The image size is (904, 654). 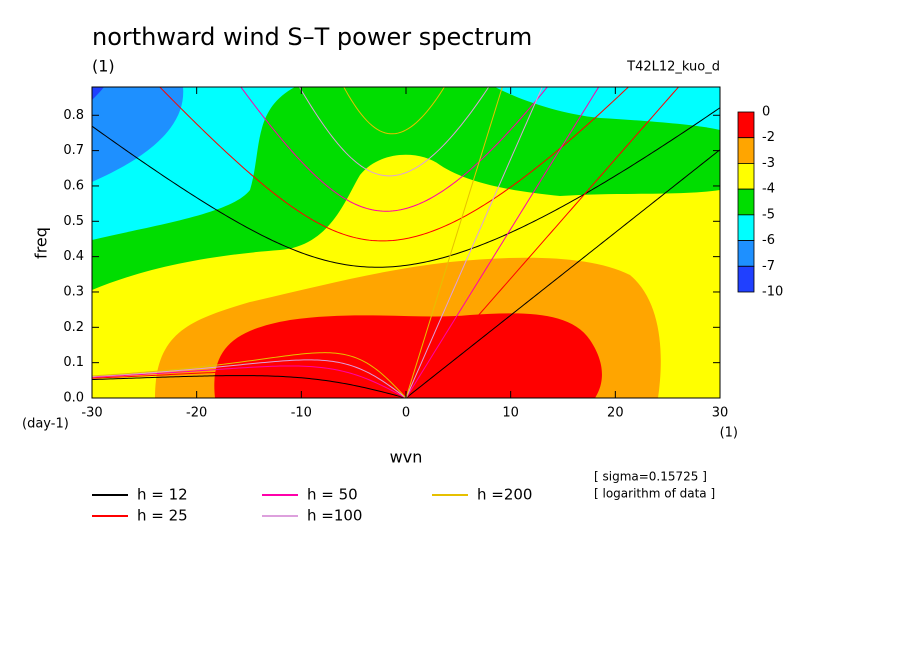 I want to click on y-tick-label: 0.0, so click(x=73, y=398).